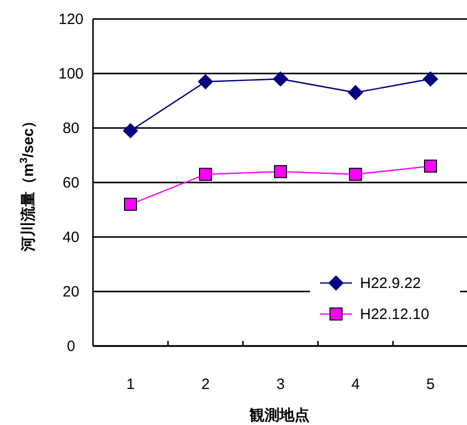 This screenshot has width=467, height=425. Describe the element at coordinates (71, 19) in the screenshot. I see `y-tick-label: 120` at that location.